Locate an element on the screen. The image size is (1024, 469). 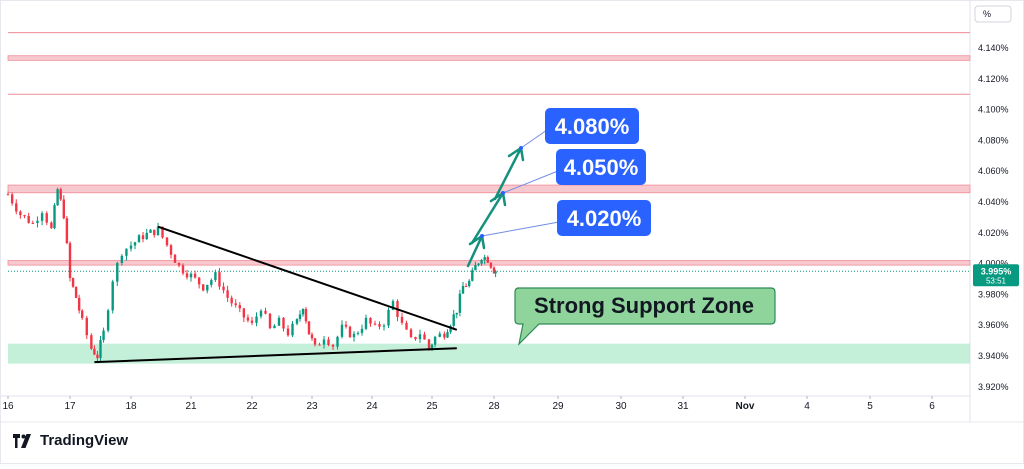
price-tick-label: 4.040% is located at coordinates (993, 202).